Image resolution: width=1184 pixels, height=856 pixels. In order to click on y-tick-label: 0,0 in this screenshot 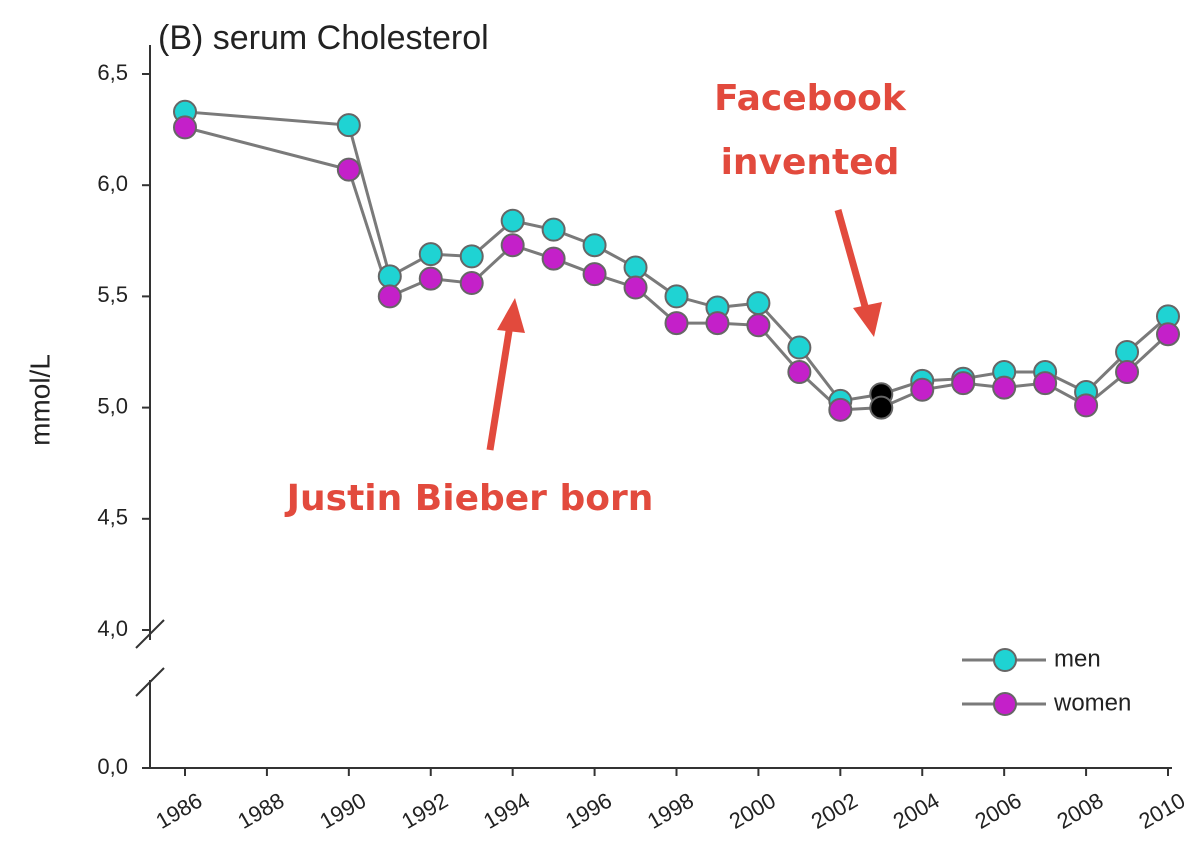, I will do `click(112, 766)`.